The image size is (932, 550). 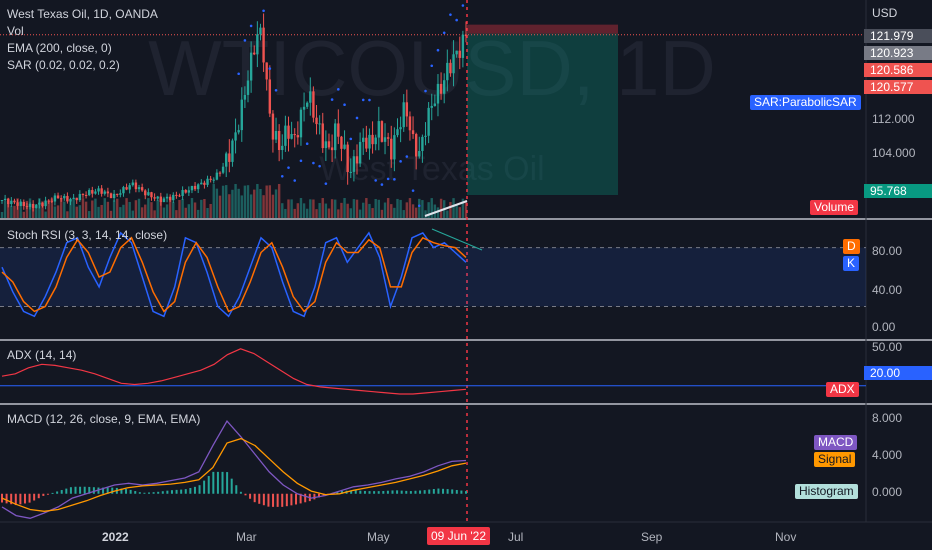 What do you see at coordinates (59, 48) in the screenshot?
I see `ema-legend: EMA (200, close, 0)` at bounding box center [59, 48].